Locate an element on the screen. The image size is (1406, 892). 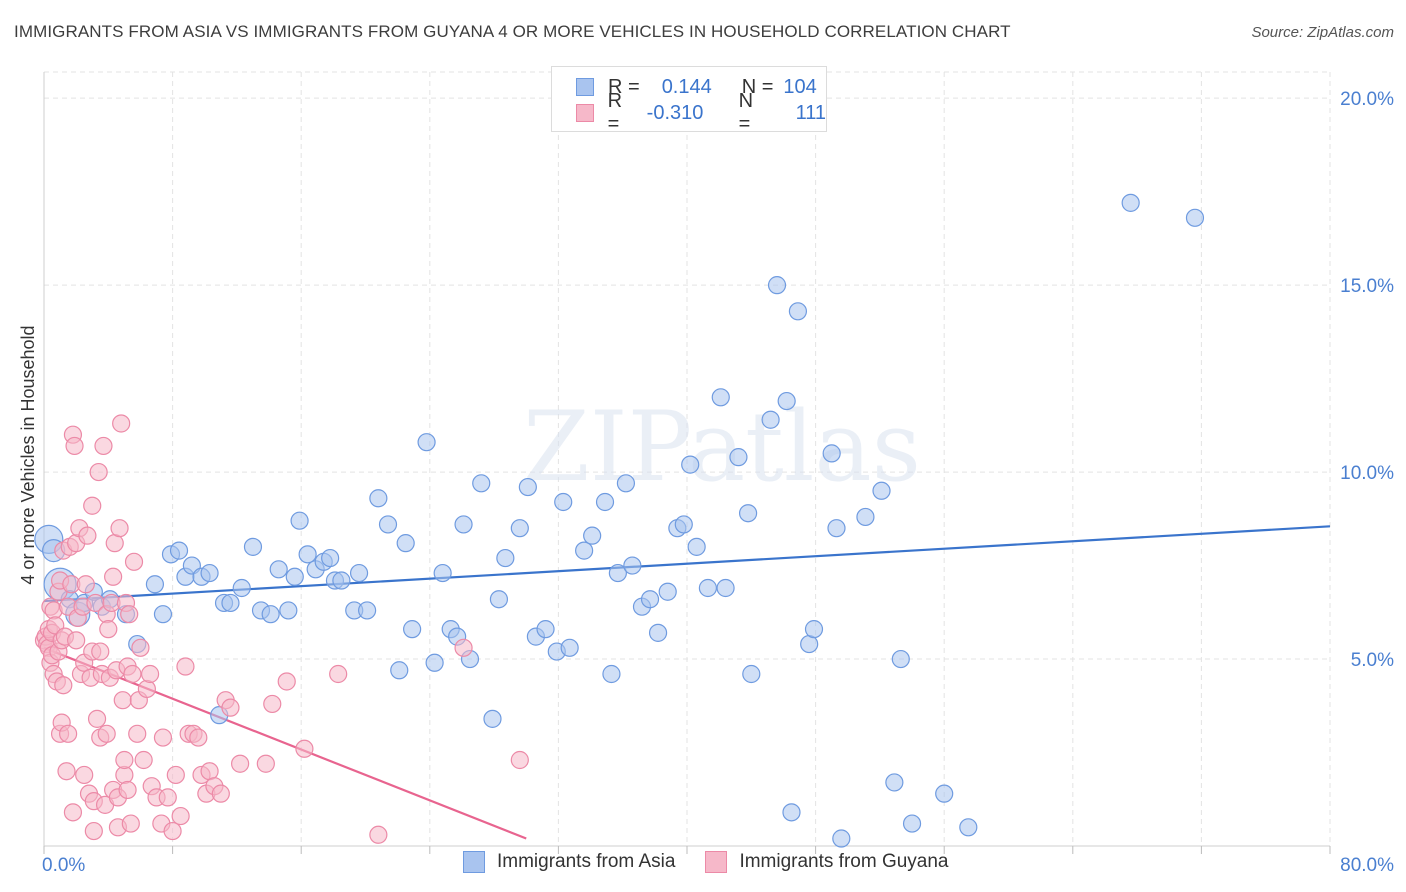
guyana-trend-line is located at coordinates (285, 743).